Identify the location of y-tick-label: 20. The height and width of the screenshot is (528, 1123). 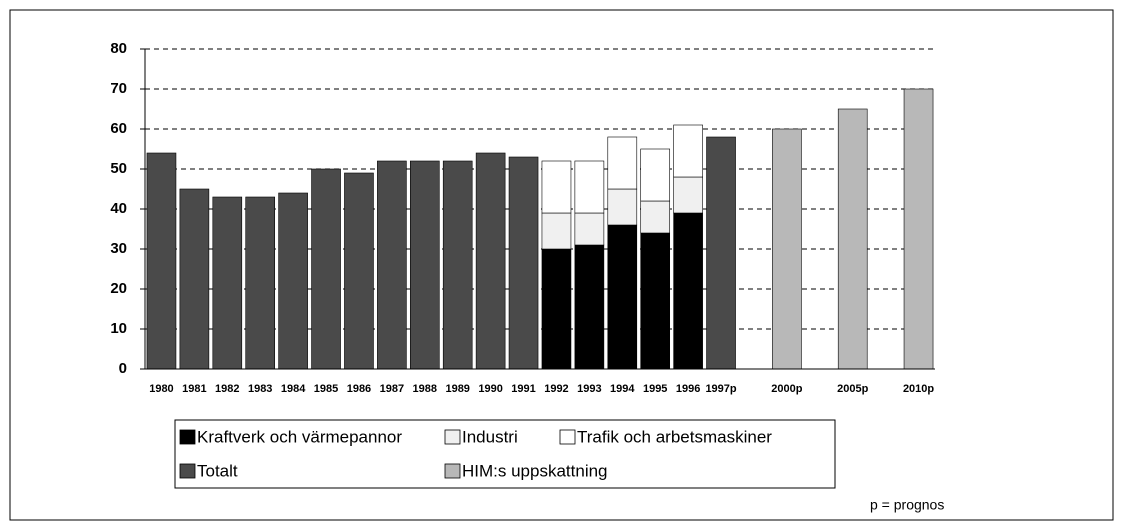
(118, 288).